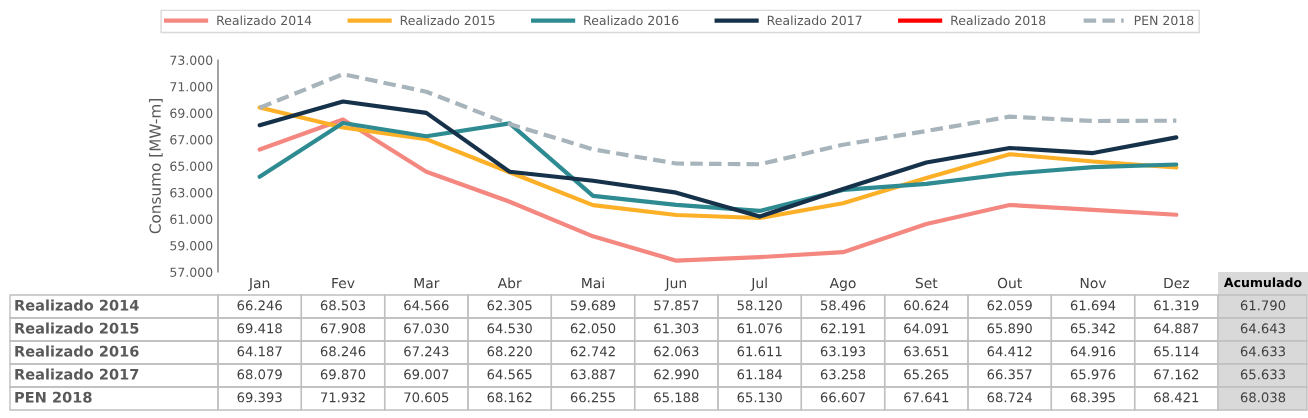 The width and height of the screenshot is (1308, 418). I want to click on data-label: 66.246, so click(259, 305).